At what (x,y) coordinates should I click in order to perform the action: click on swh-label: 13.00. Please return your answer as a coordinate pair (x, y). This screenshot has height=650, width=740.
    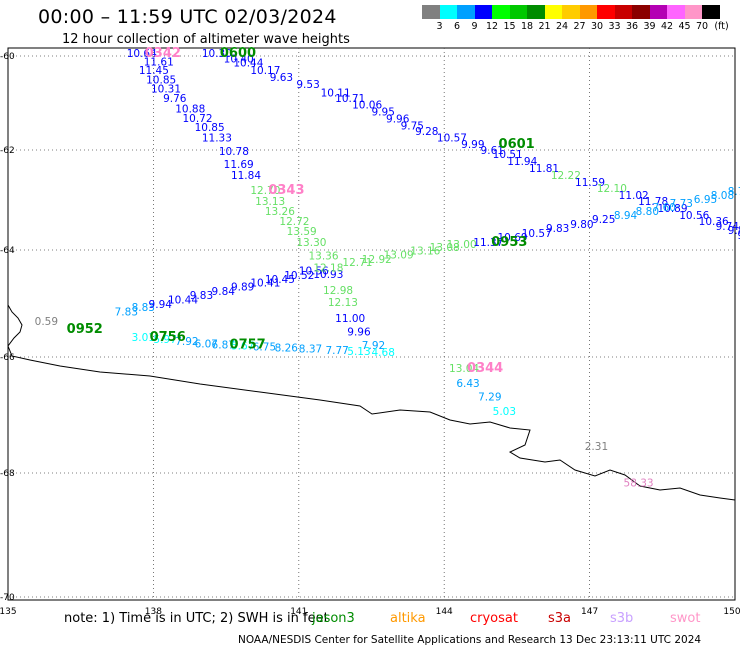
    Looking at the image, I should click on (462, 245).